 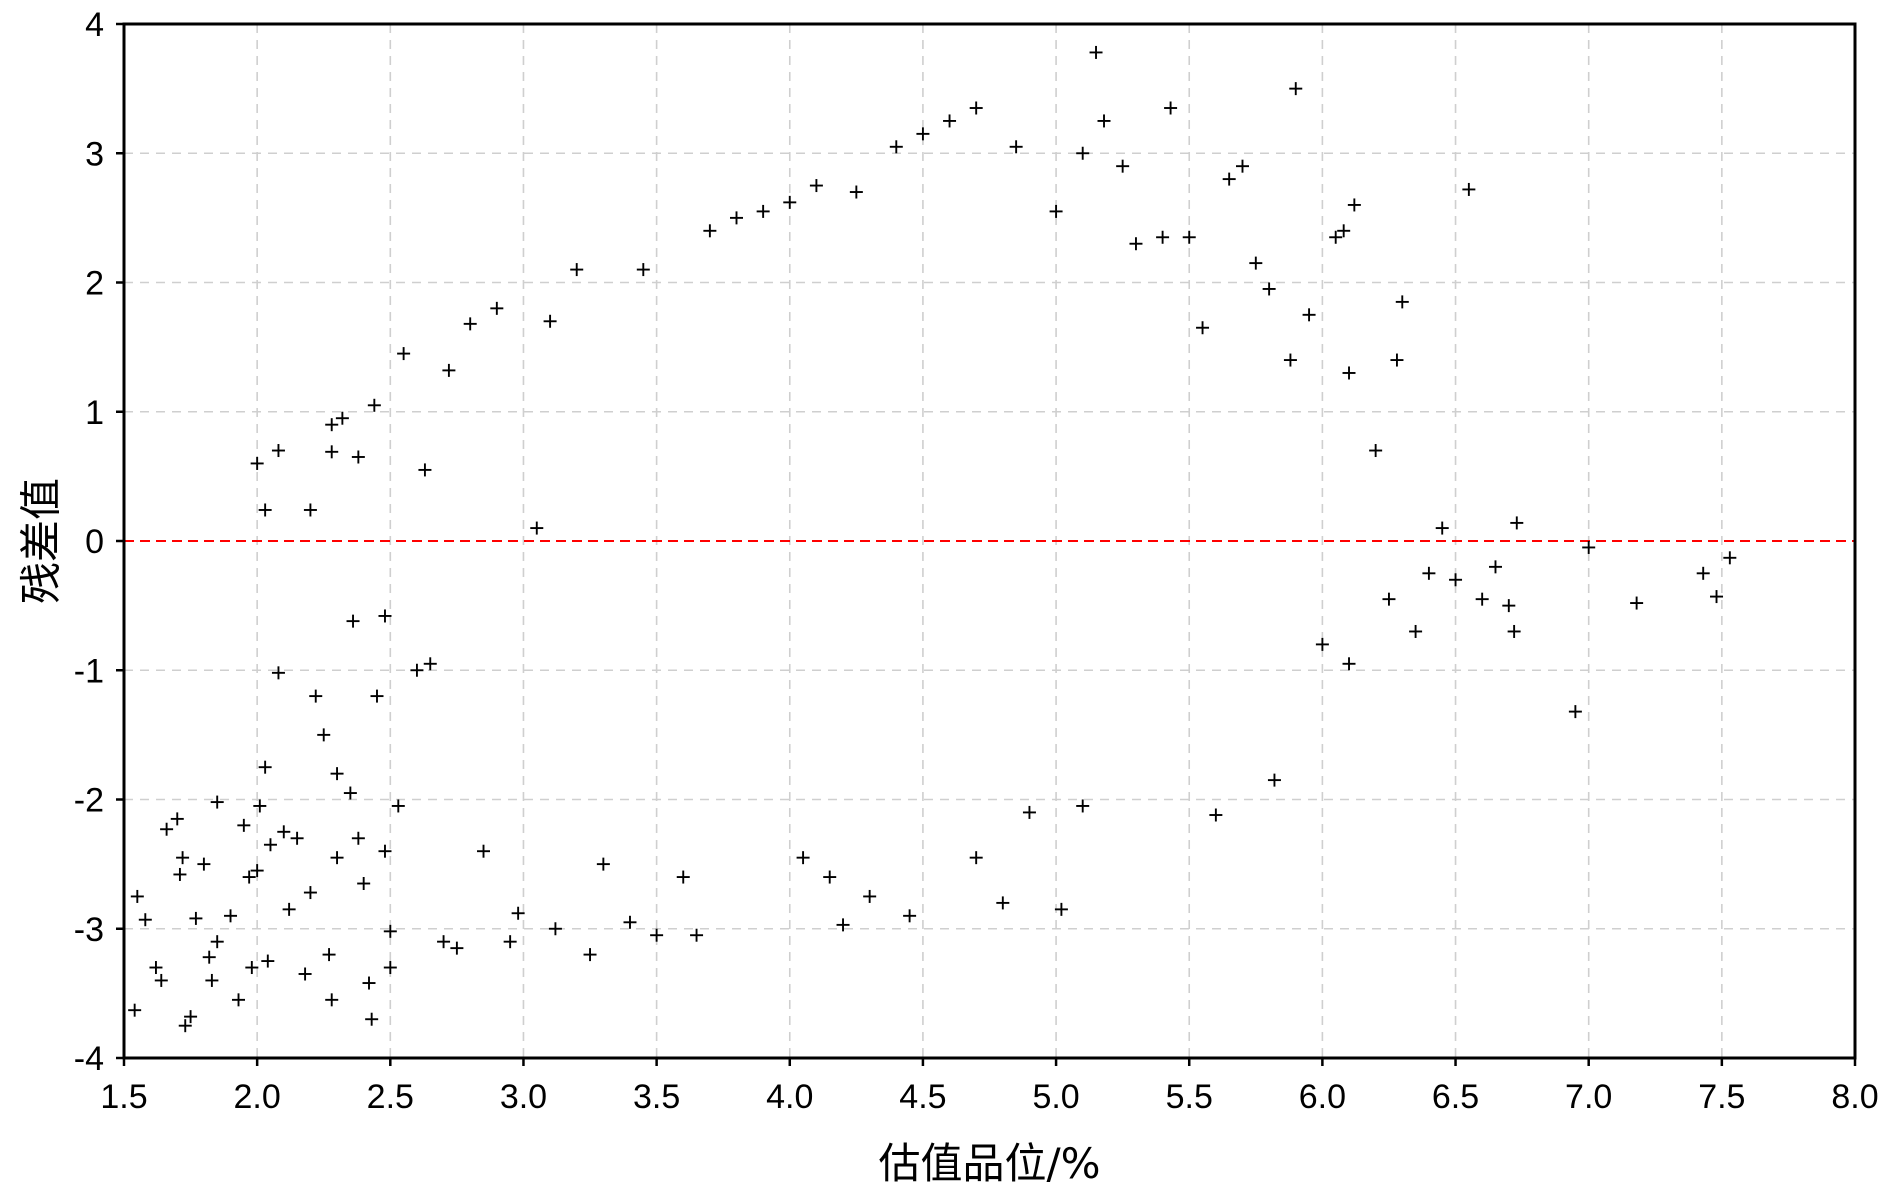 What do you see at coordinates (94, 542) in the screenshot?
I see `y-tick-label: 0` at bounding box center [94, 542].